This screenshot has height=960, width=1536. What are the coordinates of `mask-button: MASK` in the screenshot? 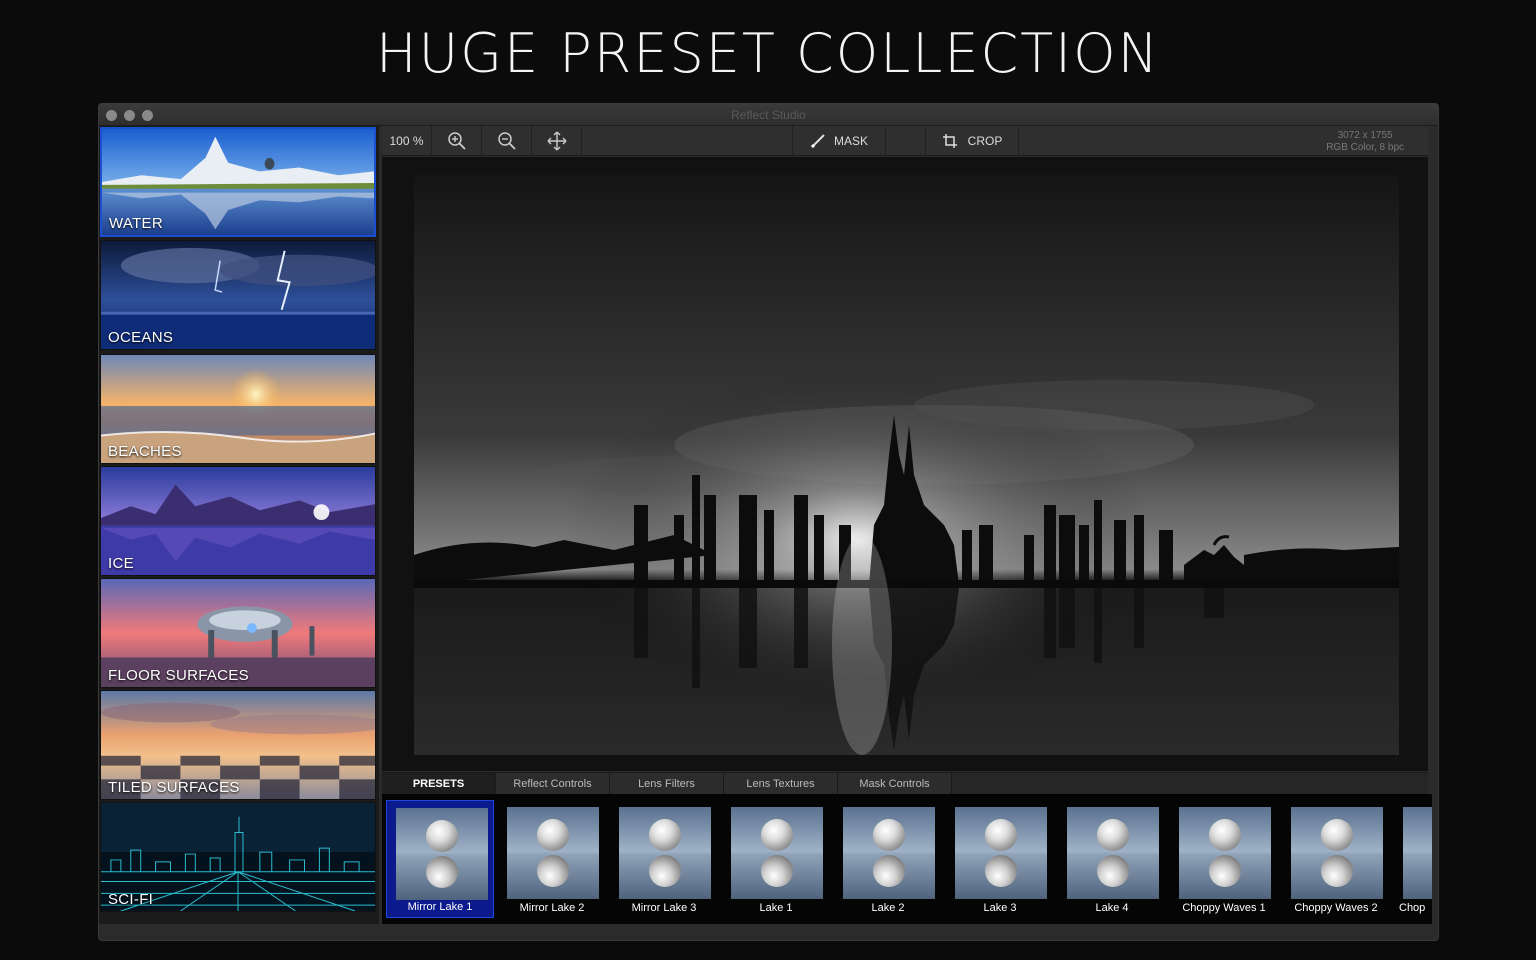 It's located at (839, 141).